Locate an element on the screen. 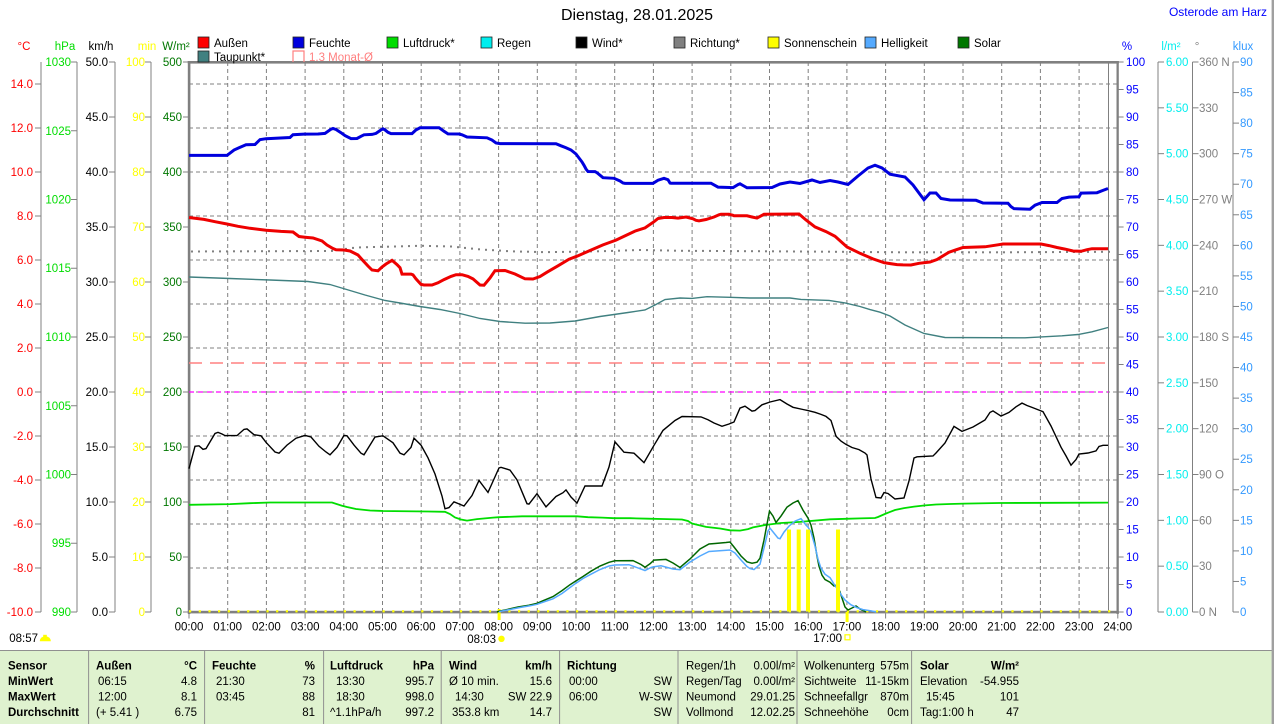 Image resolution: width=1274 pixels, height=724 pixels. svg-text: 2.00 is located at coordinates (1177, 430).